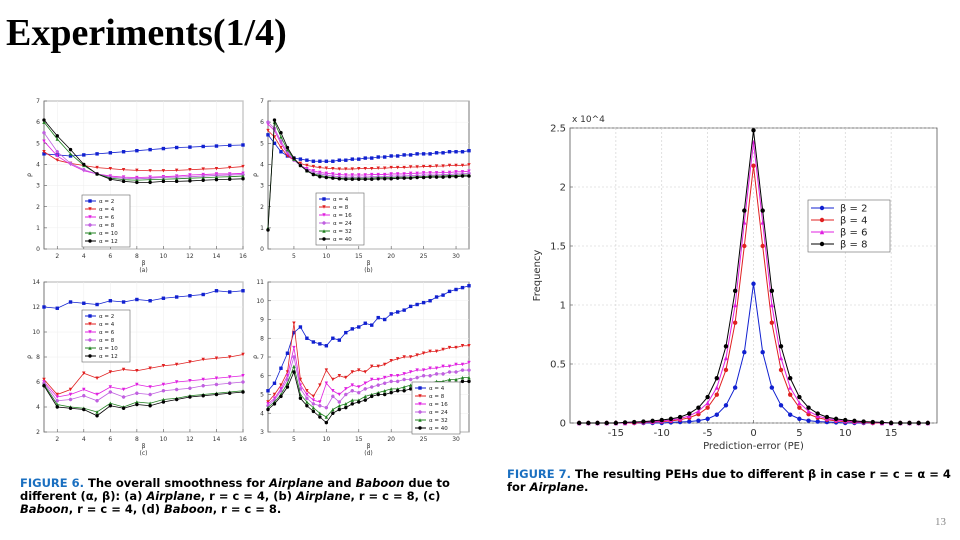 The width and height of the screenshot is (960, 540). Describe the element at coordinates (537, 276) in the screenshot. I see `y-axis-label: Frequency` at that location.